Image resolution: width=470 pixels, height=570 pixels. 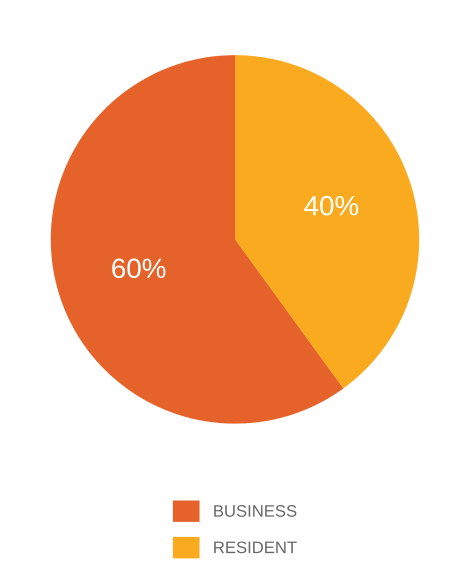 What do you see at coordinates (139, 268) in the screenshot?
I see `data-label: 60%` at bounding box center [139, 268].